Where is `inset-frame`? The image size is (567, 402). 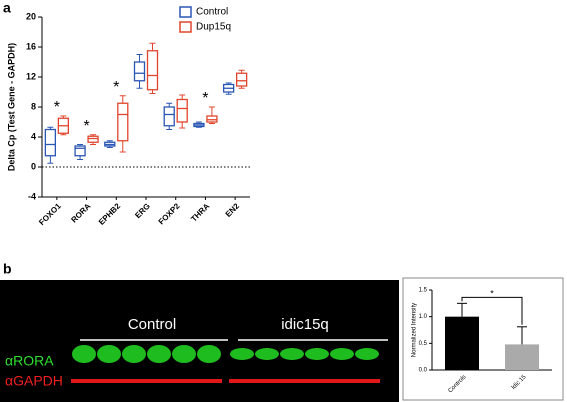
inset-frame is located at coordinates (483, 339).